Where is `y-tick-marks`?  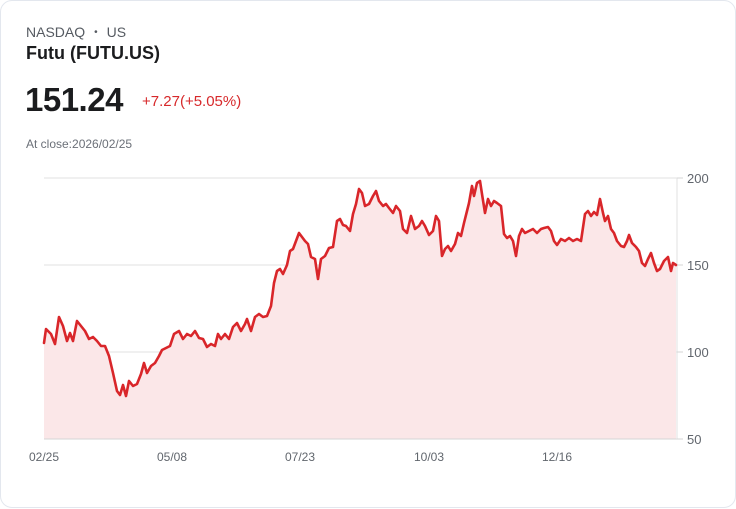
y-tick-marks is located at coordinates (680, 308).